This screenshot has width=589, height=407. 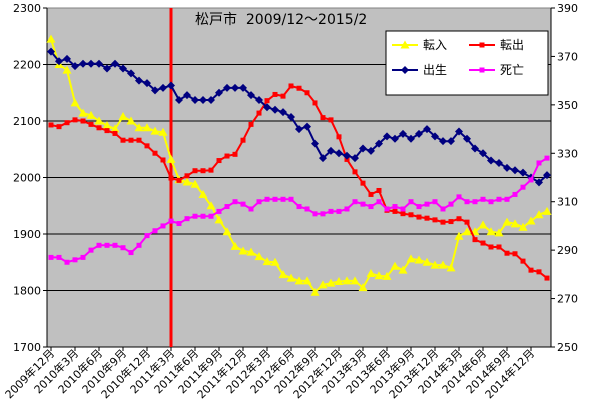 What do you see at coordinates (567, 56) in the screenshot?
I see `y-right-tick-label: 370` at bounding box center [567, 56].